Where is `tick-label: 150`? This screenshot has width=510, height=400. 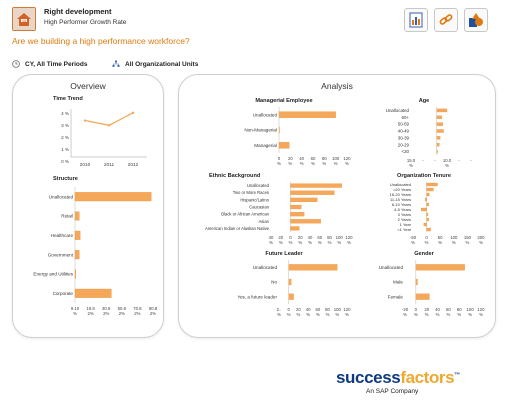 tick-label: 150 is located at coordinates (468, 237).